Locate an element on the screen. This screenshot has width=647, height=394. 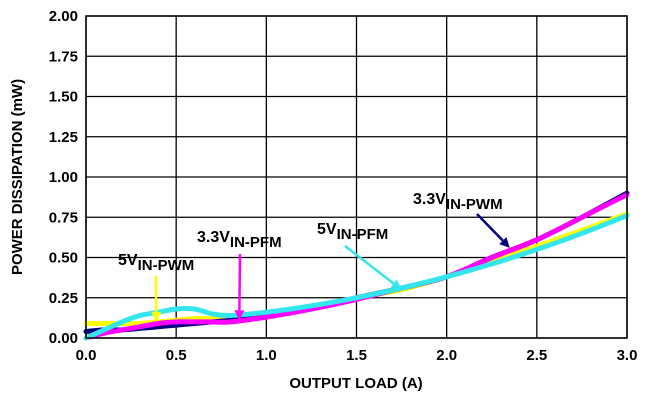
x-tick-labels: 0.0 0.5 1.0 1.5 2.0 2.5 3.0 is located at coordinates (357, 355).